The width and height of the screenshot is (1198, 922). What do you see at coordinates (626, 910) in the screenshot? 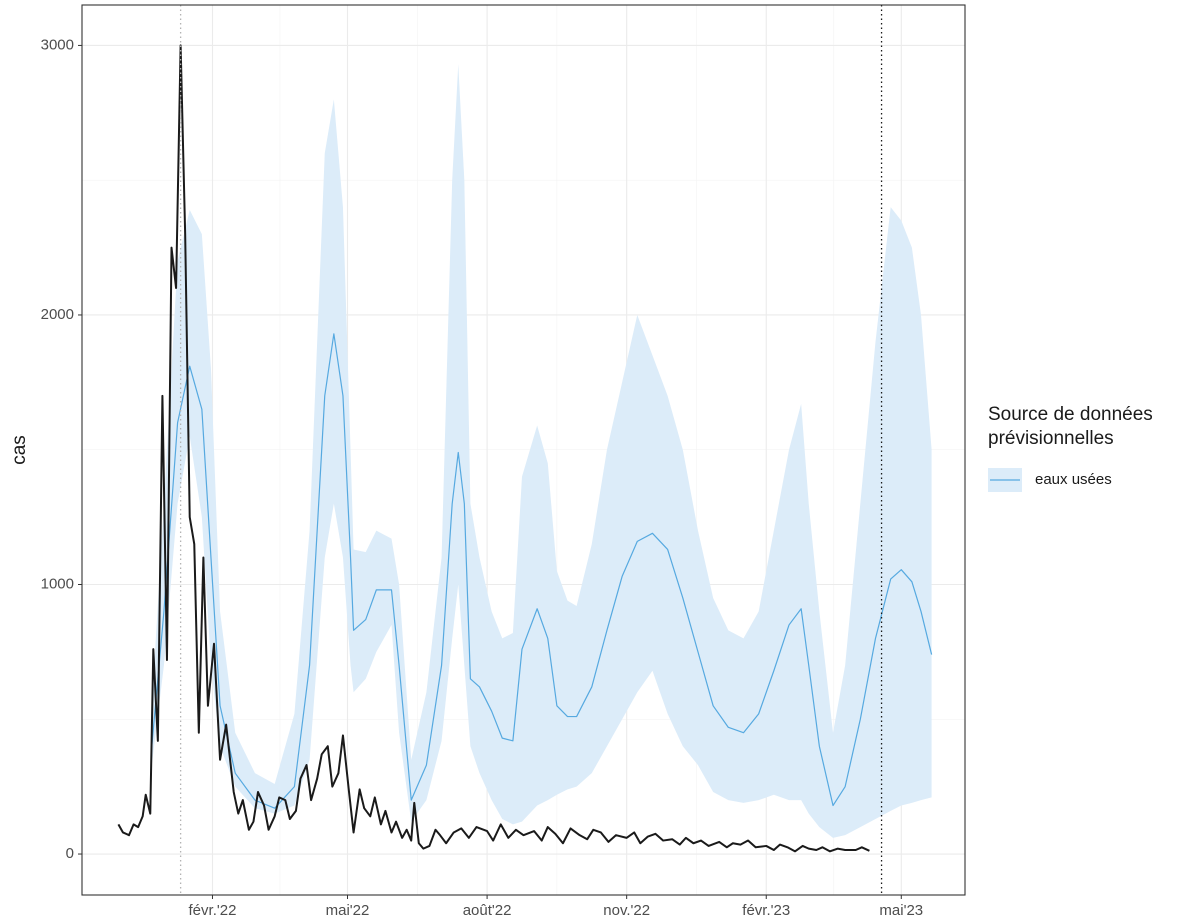
I see `x-tick-label: nov.'22` at bounding box center [626, 910].